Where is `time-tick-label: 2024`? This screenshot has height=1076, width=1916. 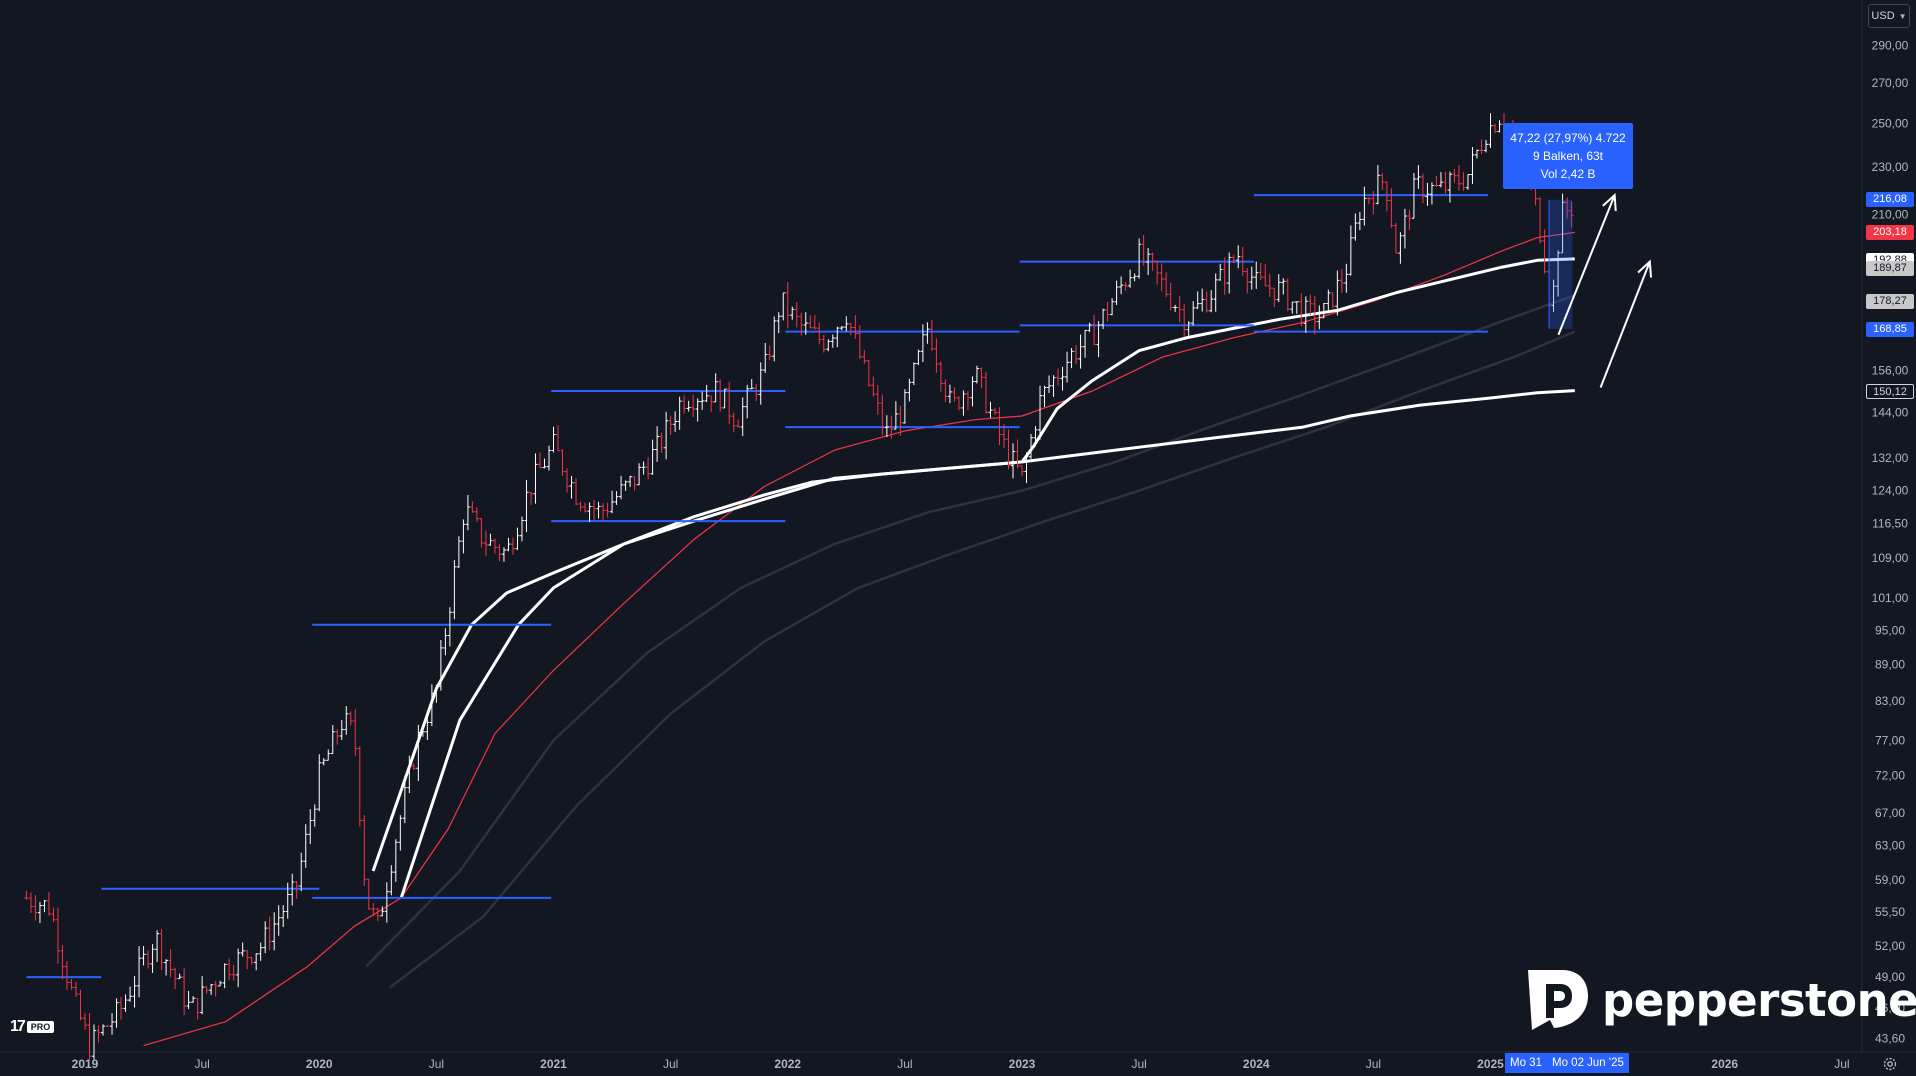 time-tick-label: 2024 is located at coordinates (1256, 1064).